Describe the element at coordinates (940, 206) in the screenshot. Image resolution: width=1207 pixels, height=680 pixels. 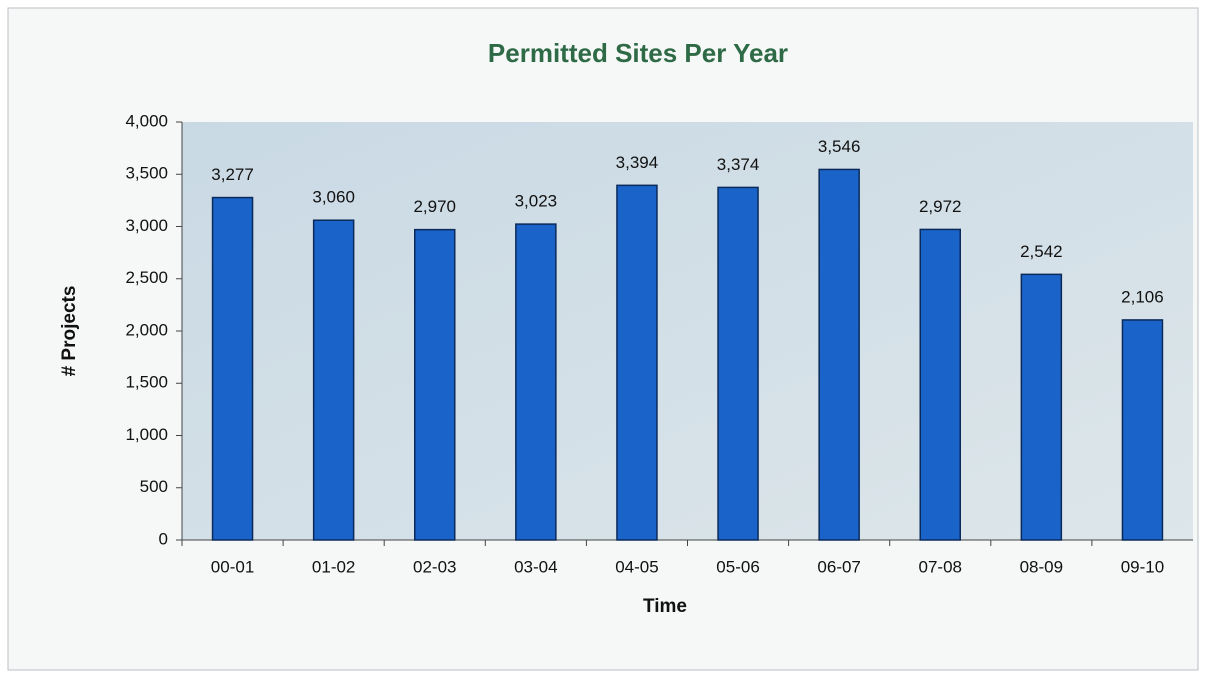
I see `data-label: 2,972` at that location.